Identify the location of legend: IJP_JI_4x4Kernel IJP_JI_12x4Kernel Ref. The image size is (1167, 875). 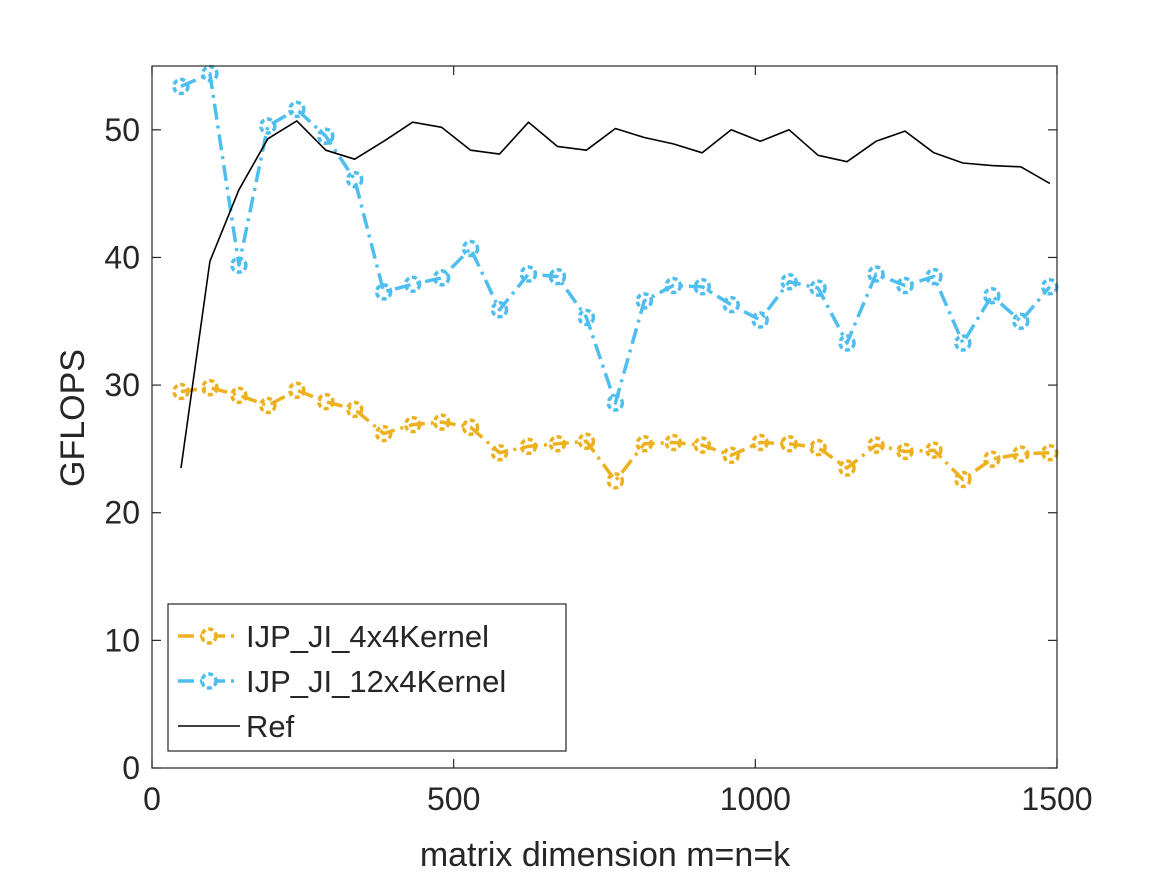
(367, 677).